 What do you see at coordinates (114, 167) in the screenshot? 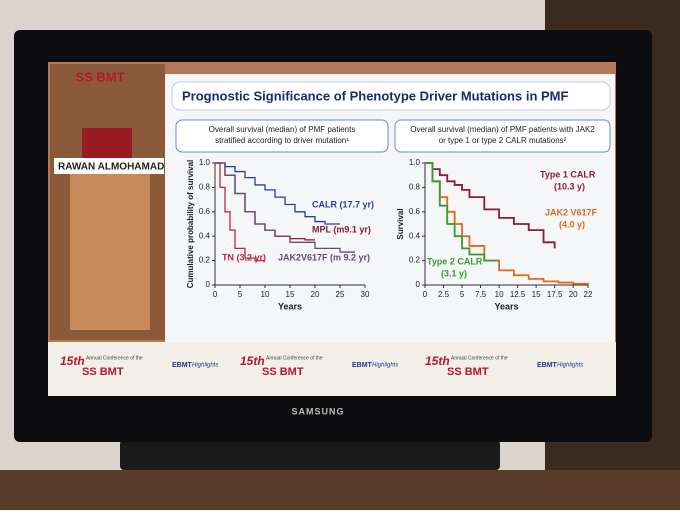
I see `presenter-name: RAWAN ALMOHAMADY` at bounding box center [114, 167].